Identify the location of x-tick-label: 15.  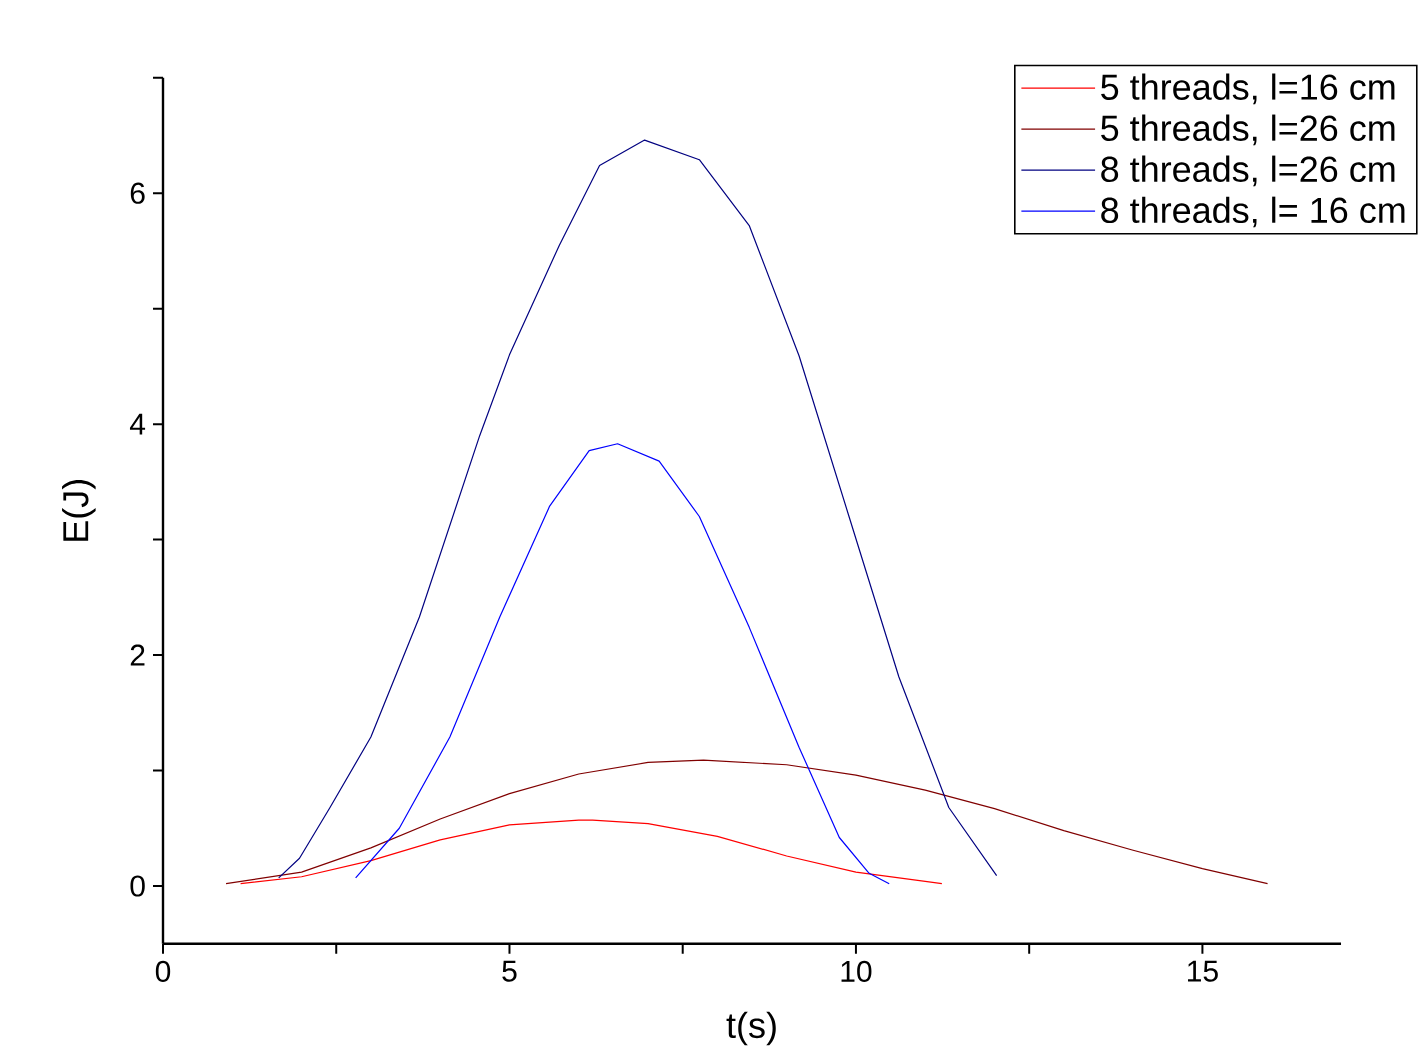
(1203, 971).